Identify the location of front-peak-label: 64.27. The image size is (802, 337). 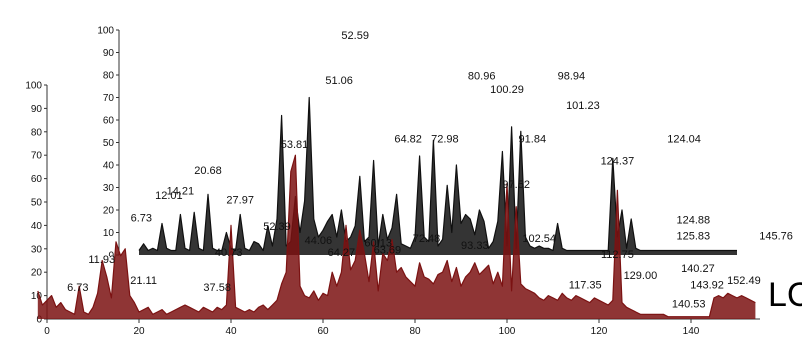
(342, 253).